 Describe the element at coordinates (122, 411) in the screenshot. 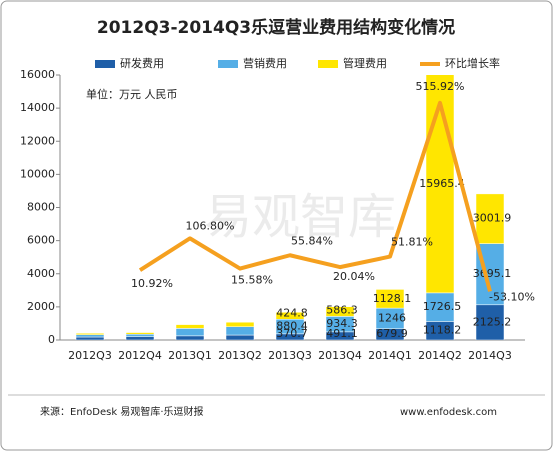

I see `source: 来源：EnfoDesk 易观智库·乐逗财报` at that location.